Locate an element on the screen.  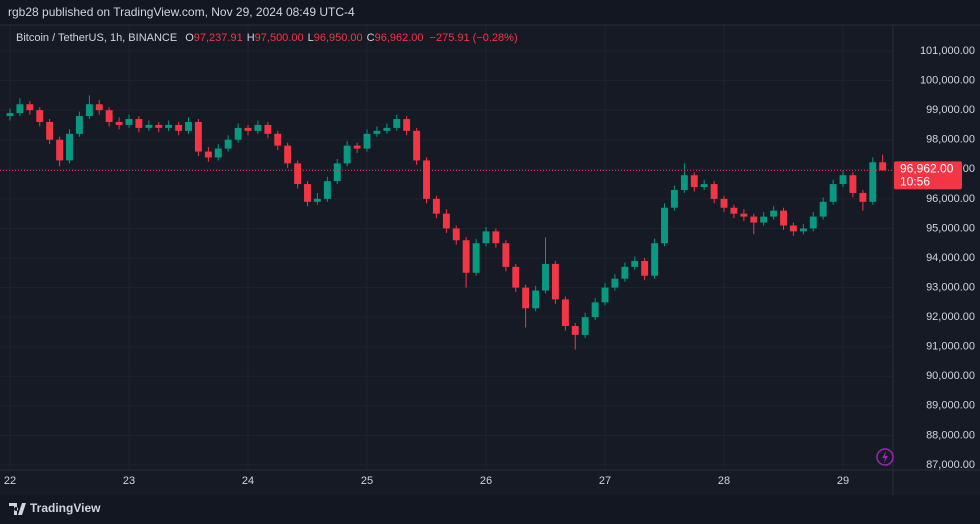
y-tick-label: 92,000.00 is located at coordinates (950, 317).